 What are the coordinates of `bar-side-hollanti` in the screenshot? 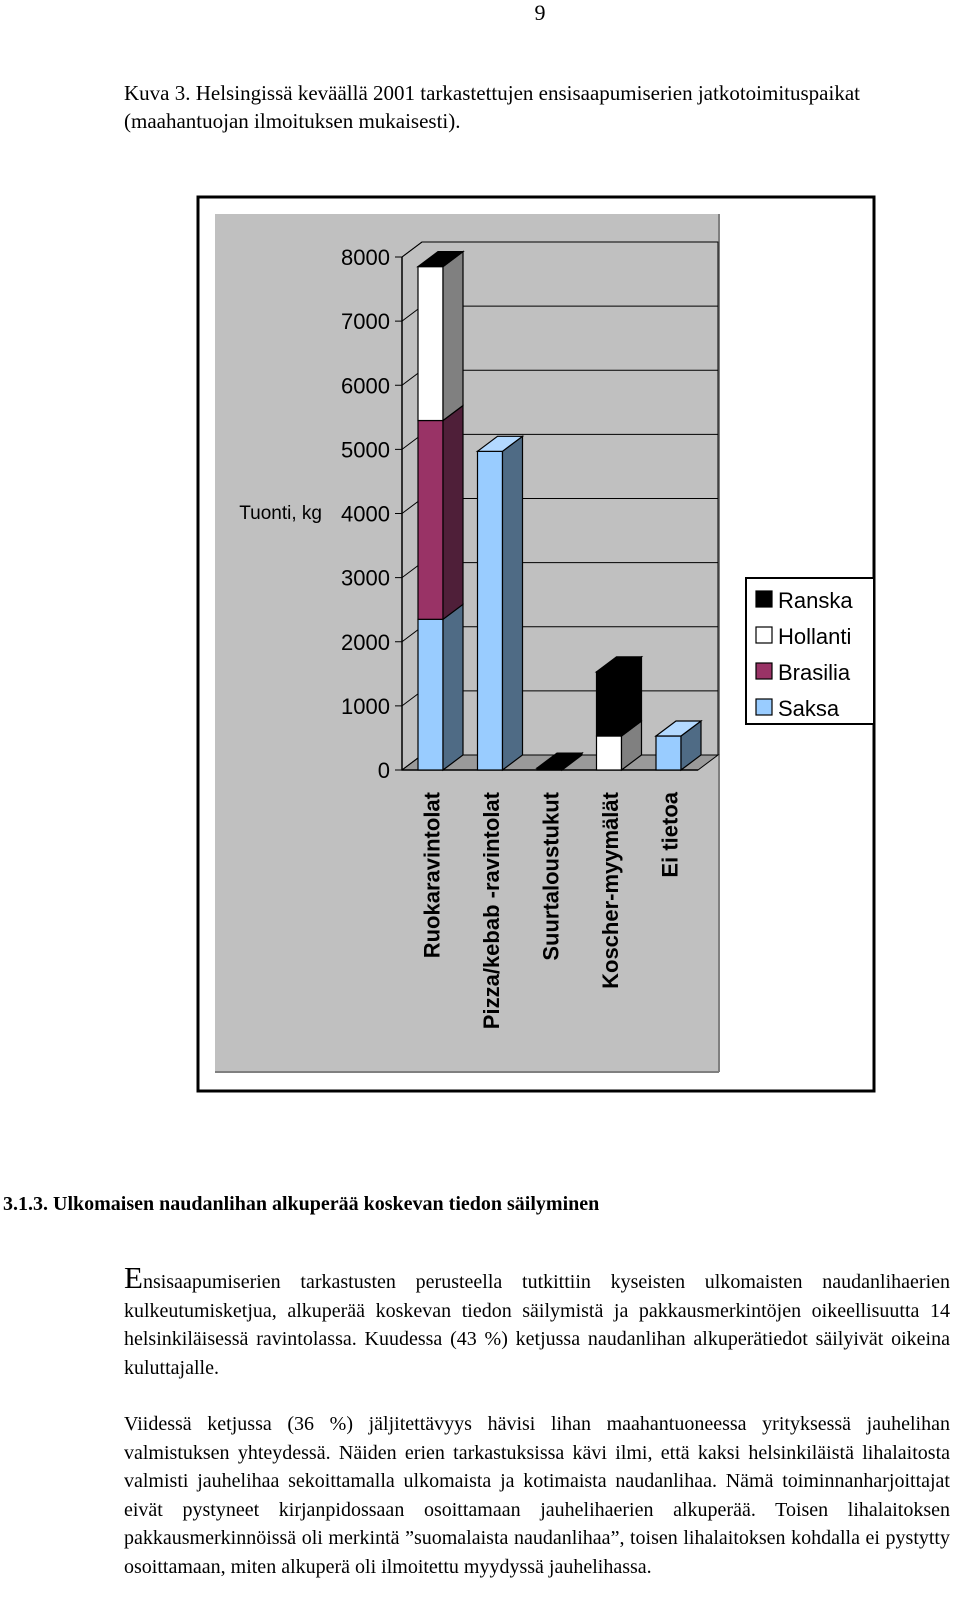 It's located at (453, 336).